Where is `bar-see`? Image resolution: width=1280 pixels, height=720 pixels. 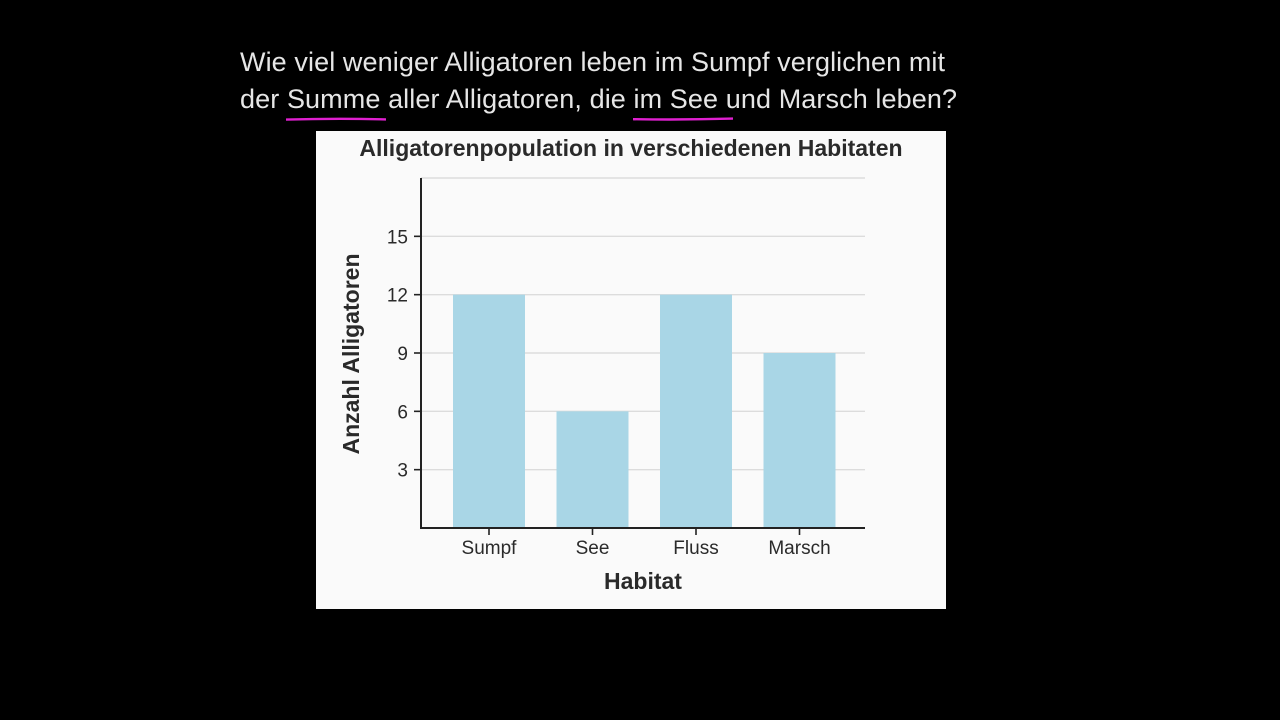 bar-see is located at coordinates (592, 469).